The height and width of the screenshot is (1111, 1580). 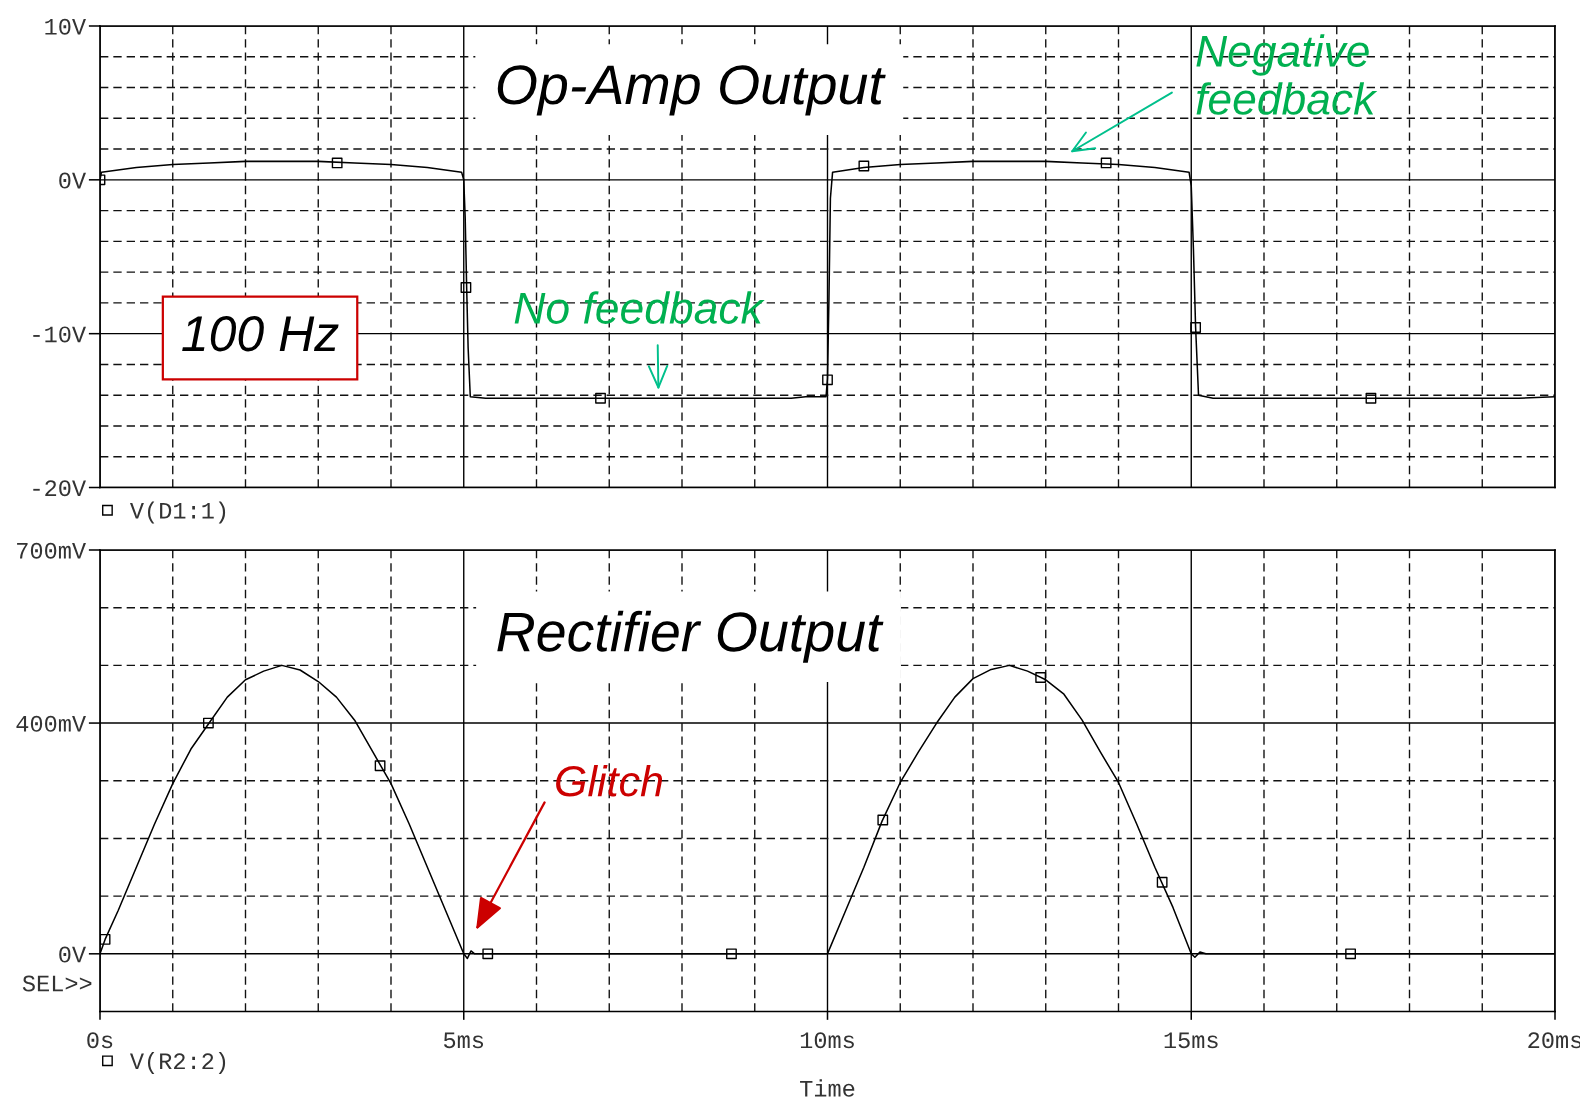 What do you see at coordinates (59, 334) in the screenshot?
I see `y-tick-label: -10V` at bounding box center [59, 334].